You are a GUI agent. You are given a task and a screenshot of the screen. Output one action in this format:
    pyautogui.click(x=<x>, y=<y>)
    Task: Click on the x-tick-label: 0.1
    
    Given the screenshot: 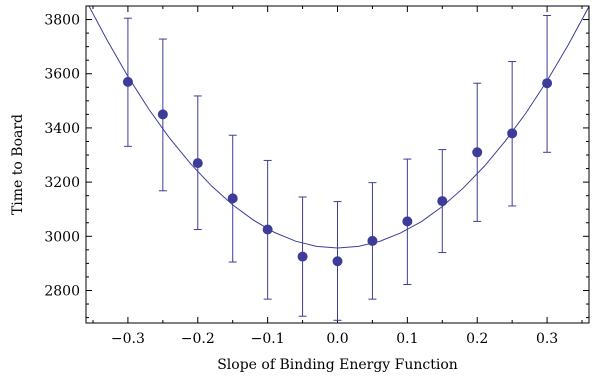 What is the action you would take?
    pyautogui.click(x=407, y=339)
    